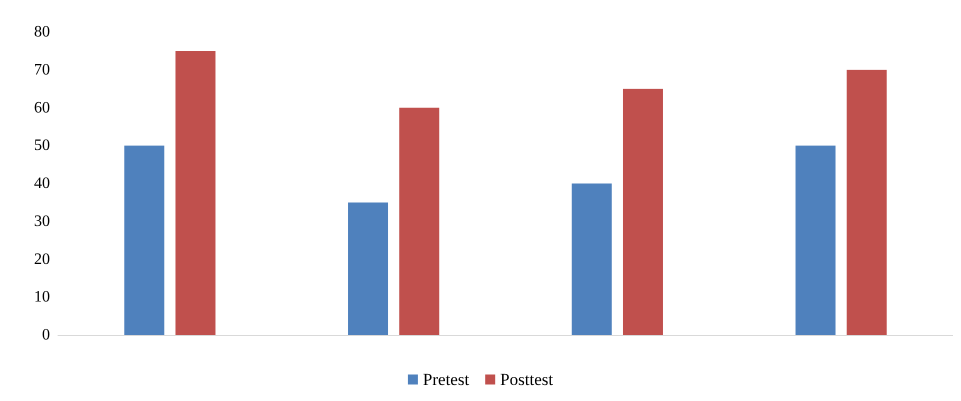 This screenshot has height=401, width=961. Describe the element at coordinates (42, 297) in the screenshot. I see `y-tick-label: 10` at that location.